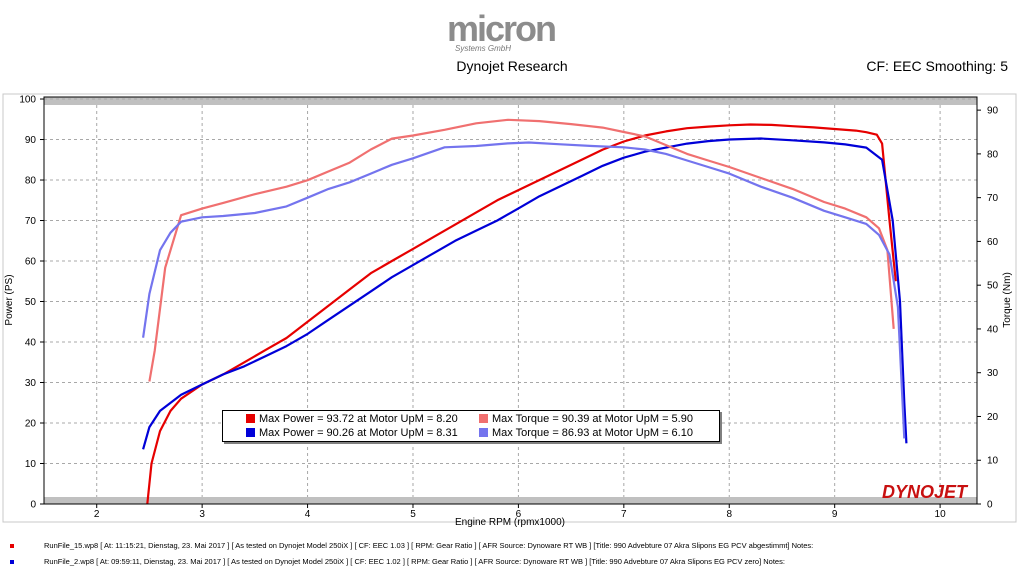 Image resolution: width=1024 pixels, height=576 pixels. Describe the element at coordinates (993, 329) in the screenshot. I see `y2-tick-label: 40` at that location.